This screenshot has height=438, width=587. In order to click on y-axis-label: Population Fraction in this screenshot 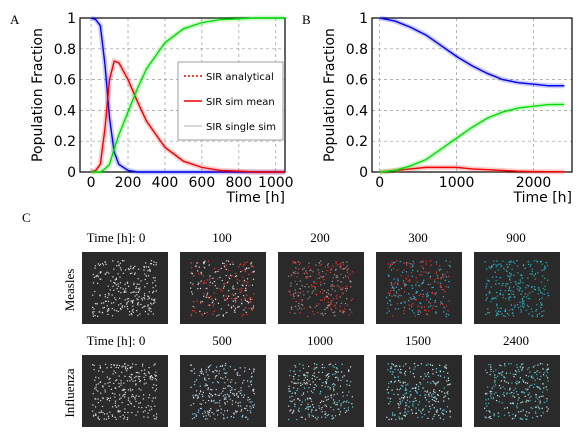, I will do `click(38, 95)`.